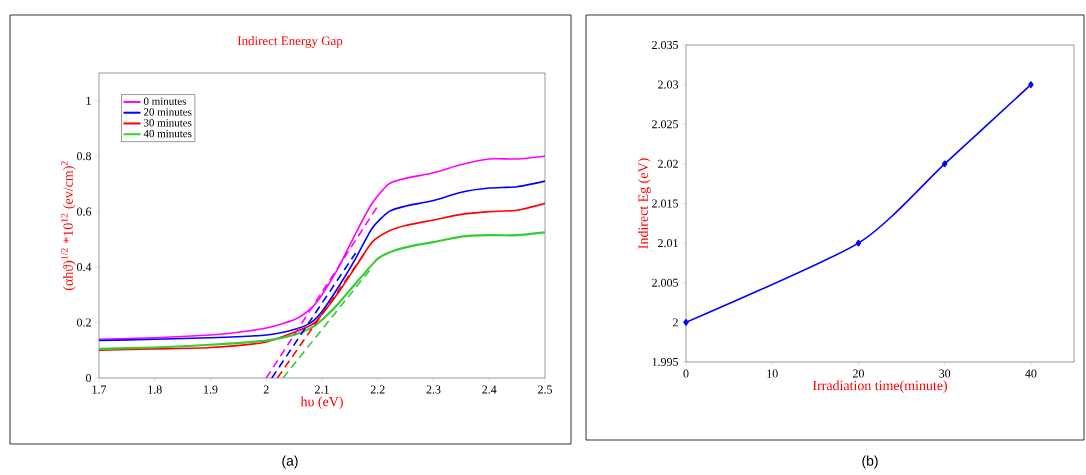 The image size is (1086, 475). I want to click on x-tick-label: 1.8, so click(155, 389).